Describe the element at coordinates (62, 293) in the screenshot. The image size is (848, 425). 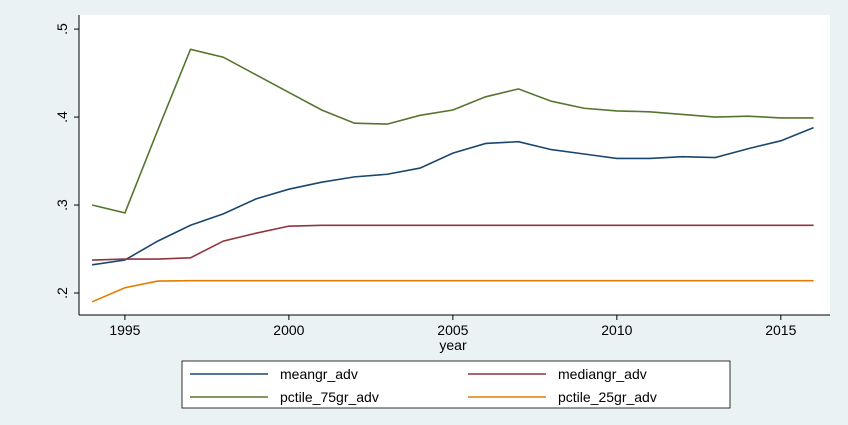
I see `y-tick-label: .2` at that location.